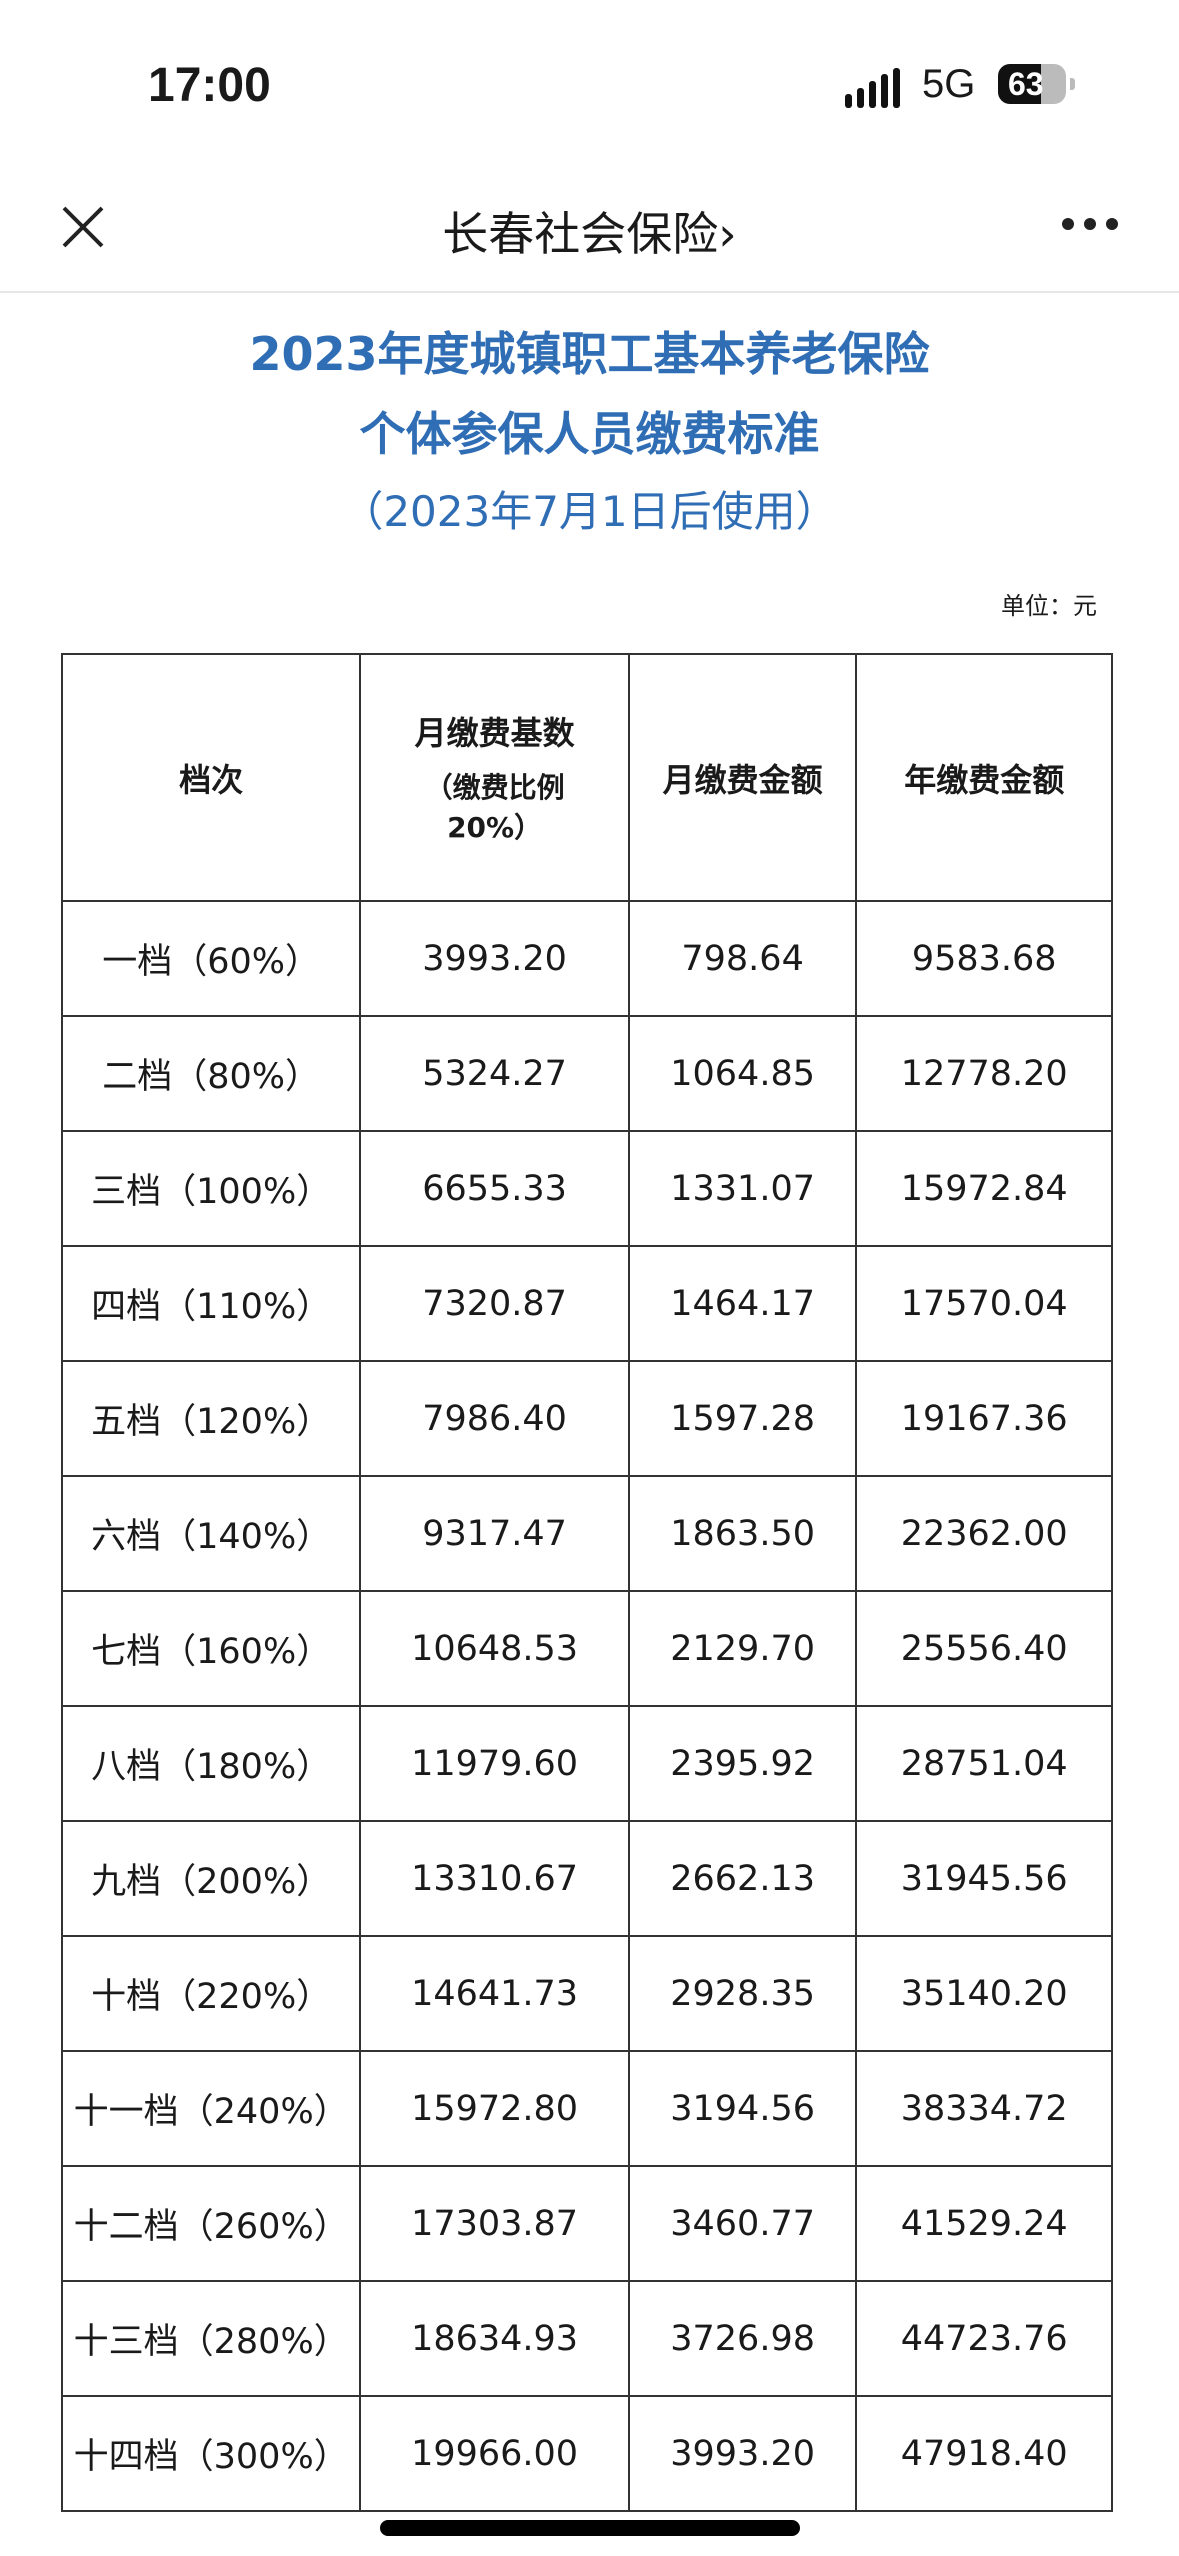  Describe the element at coordinates (211, 1878) in the screenshot. I see `grade-cell: 九档（200%）` at that location.